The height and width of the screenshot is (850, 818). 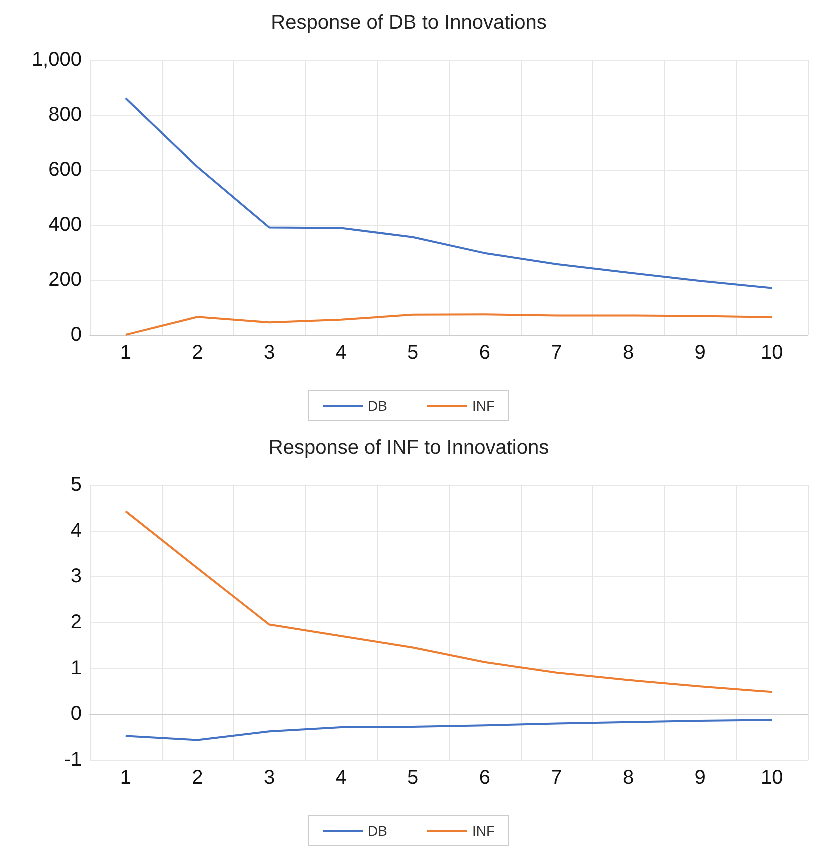 What do you see at coordinates (65, 280) in the screenshot?
I see `y-tick-label: 200` at bounding box center [65, 280].